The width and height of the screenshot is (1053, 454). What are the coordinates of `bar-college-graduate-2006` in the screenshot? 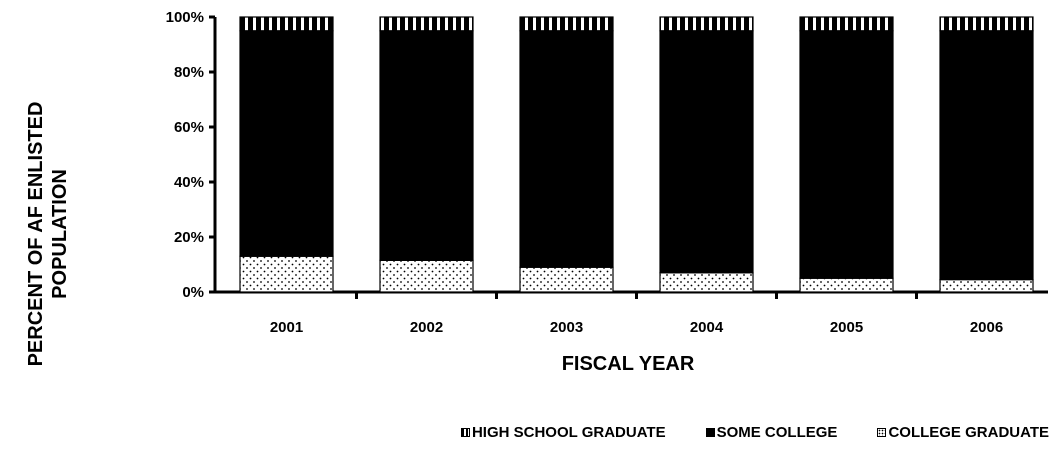 It's located at (986, 286).